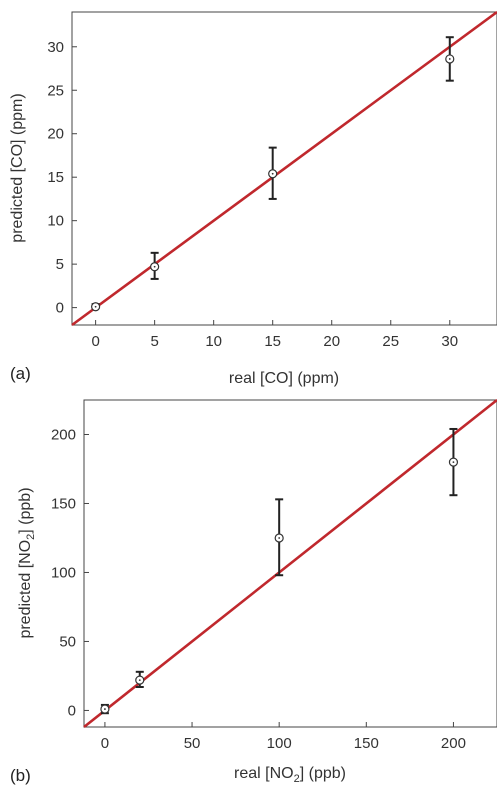  Describe the element at coordinates (55, 47) in the screenshot. I see `y-tick-label: 30` at that location.